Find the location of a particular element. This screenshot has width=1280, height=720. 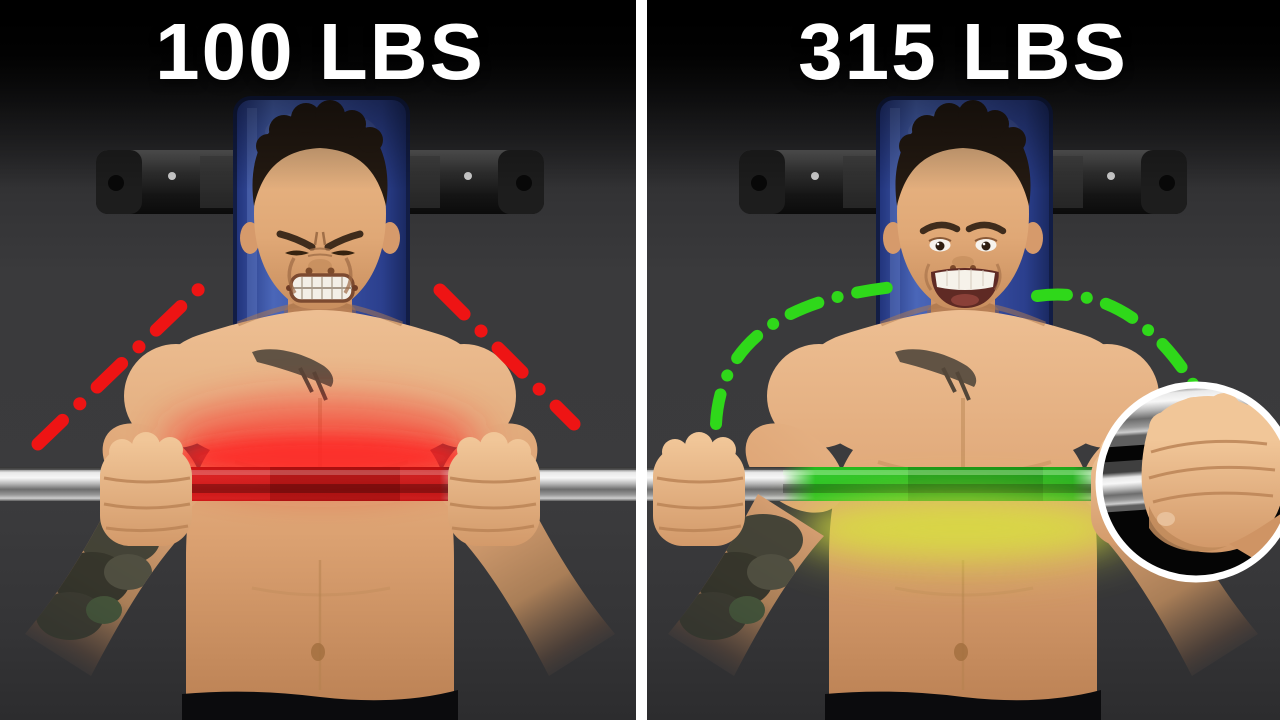

deltoid-left is located at coordinates (819, 396).